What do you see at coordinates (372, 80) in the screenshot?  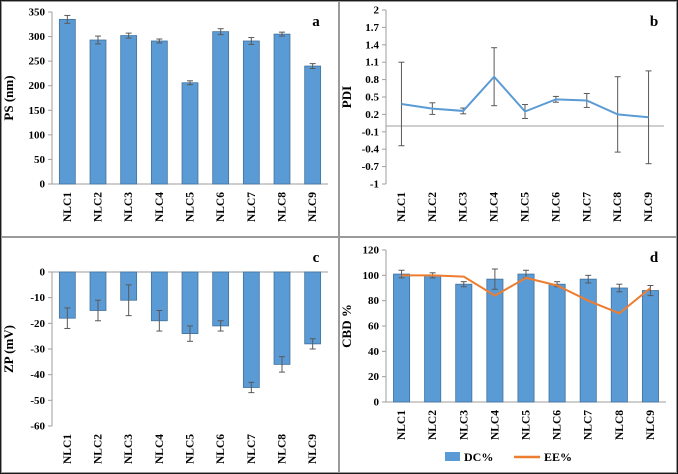 I see `y-tick-label: 0.8` at bounding box center [372, 80].